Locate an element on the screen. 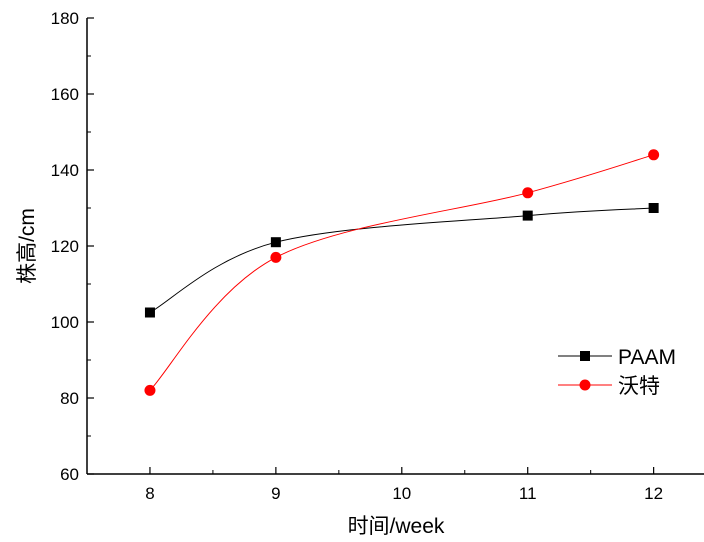 This screenshot has width=704, height=542. legend-label-wote: 沃特 is located at coordinates (639, 386).